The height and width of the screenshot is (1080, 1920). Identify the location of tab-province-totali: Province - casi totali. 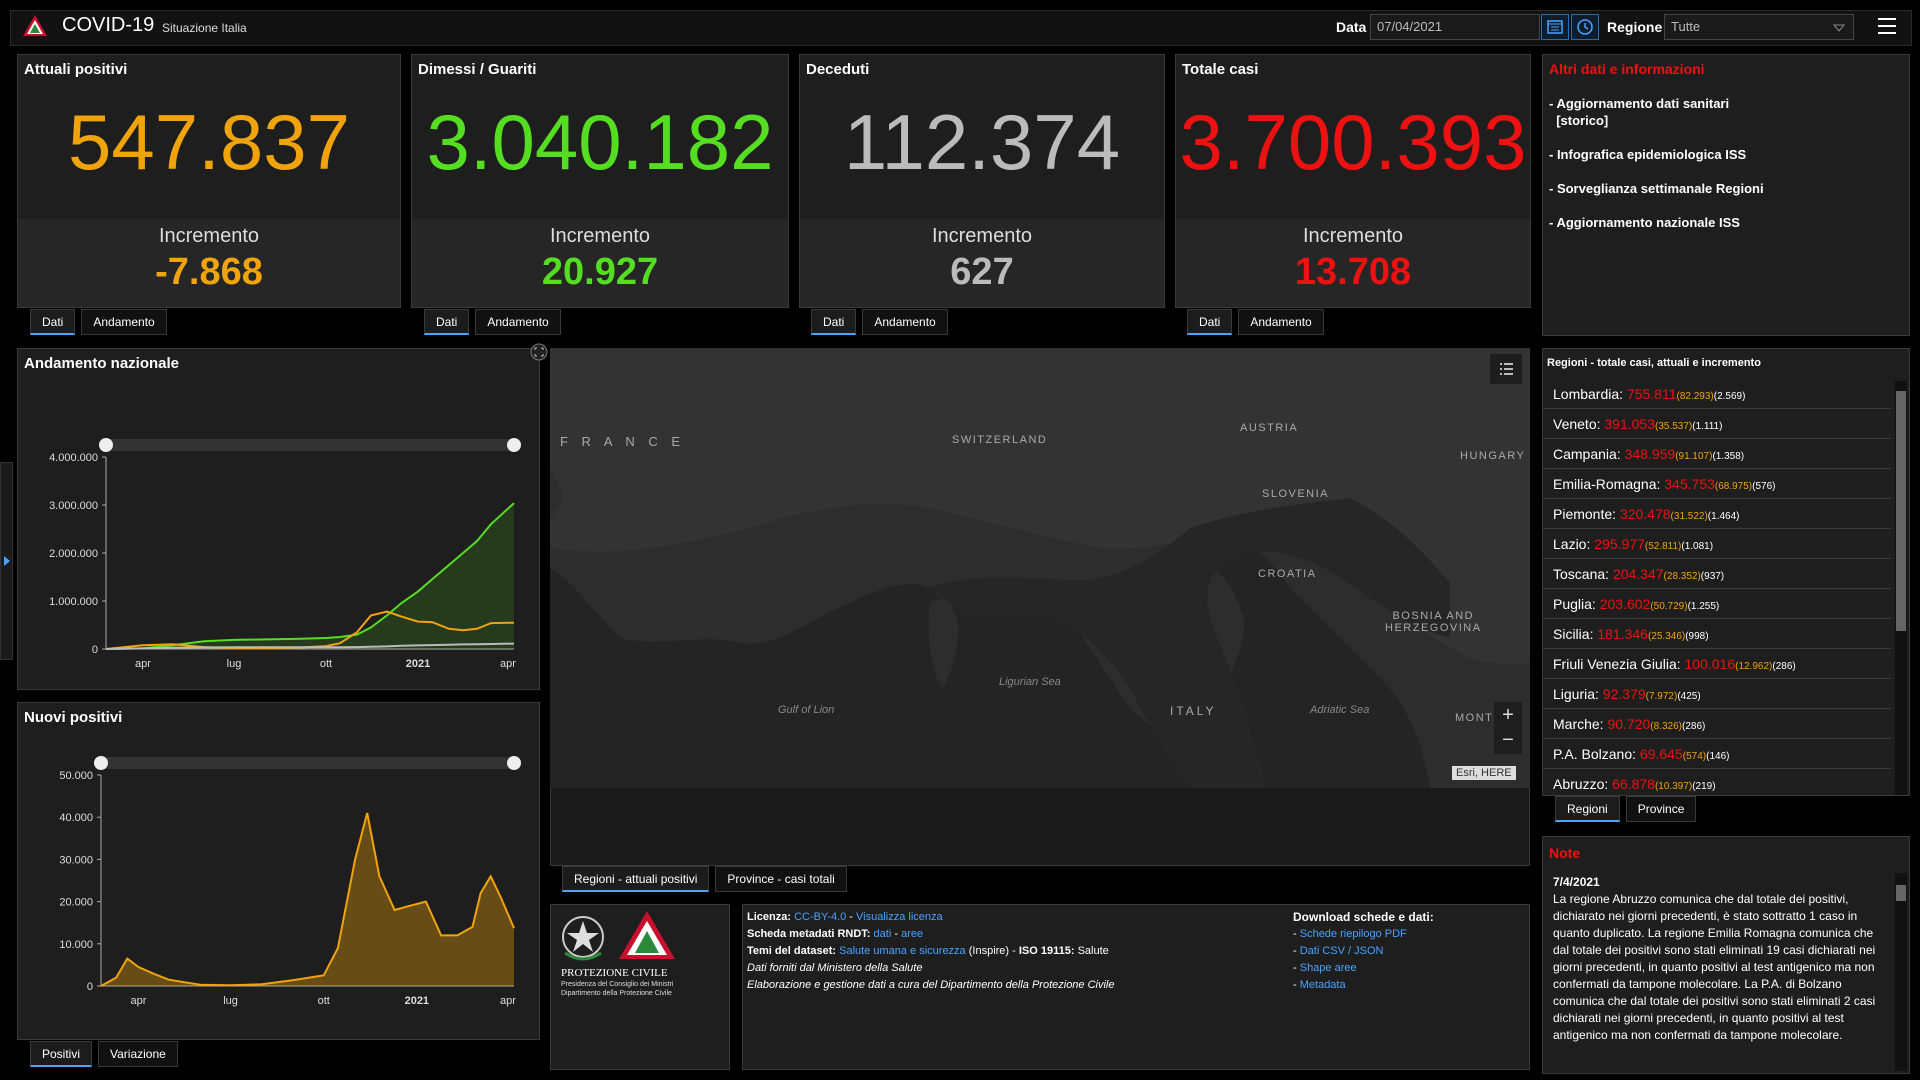
(781, 879).